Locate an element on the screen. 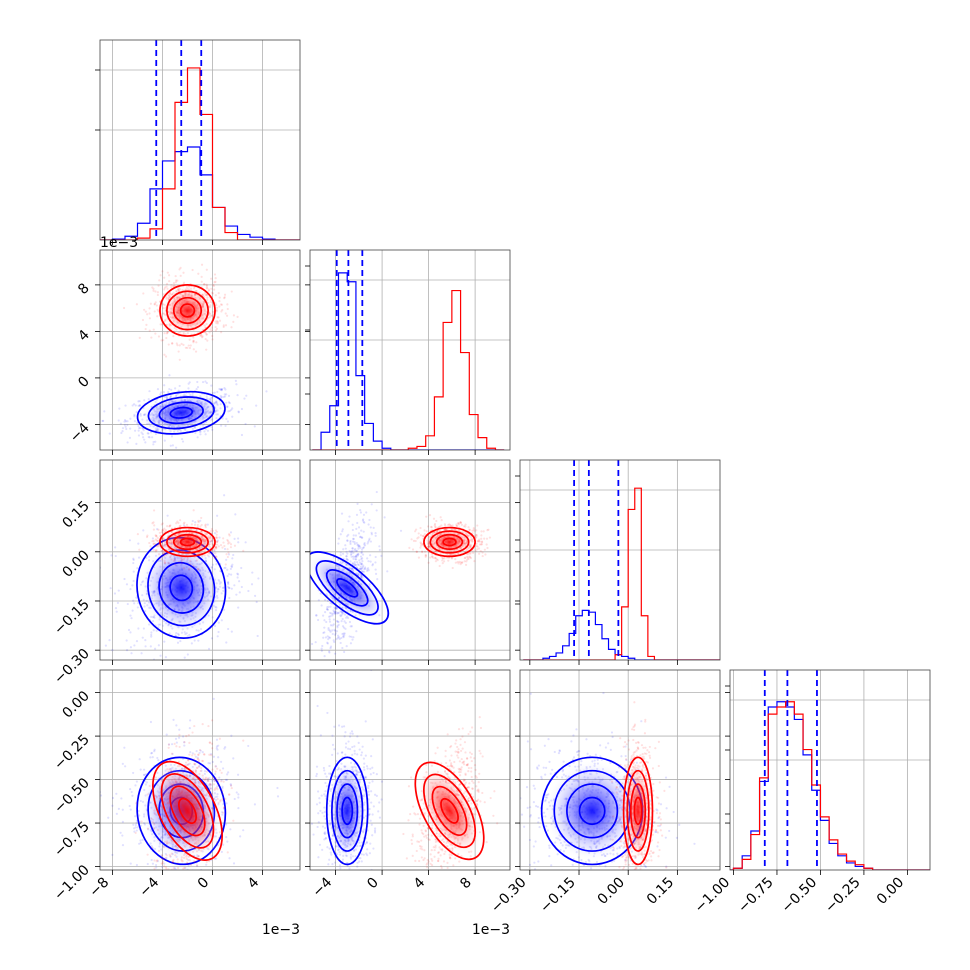 The width and height of the screenshot is (970, 970). contour-red is located at coordinates (187, 542).